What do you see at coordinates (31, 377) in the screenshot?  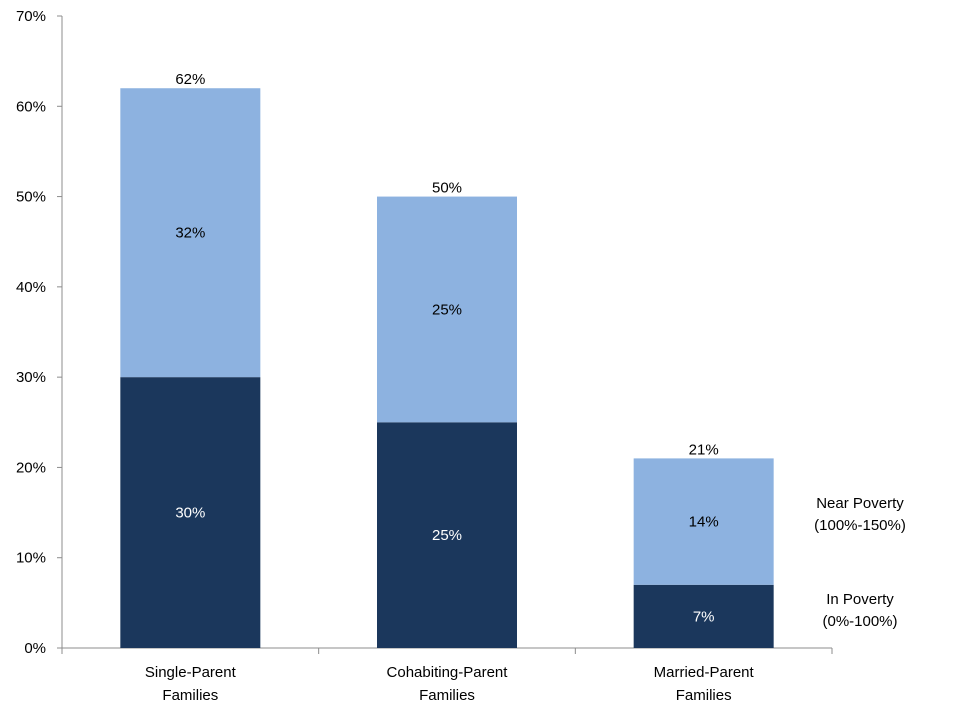 I see `y-tick-label: 30%` at bounding box center [31, 377].